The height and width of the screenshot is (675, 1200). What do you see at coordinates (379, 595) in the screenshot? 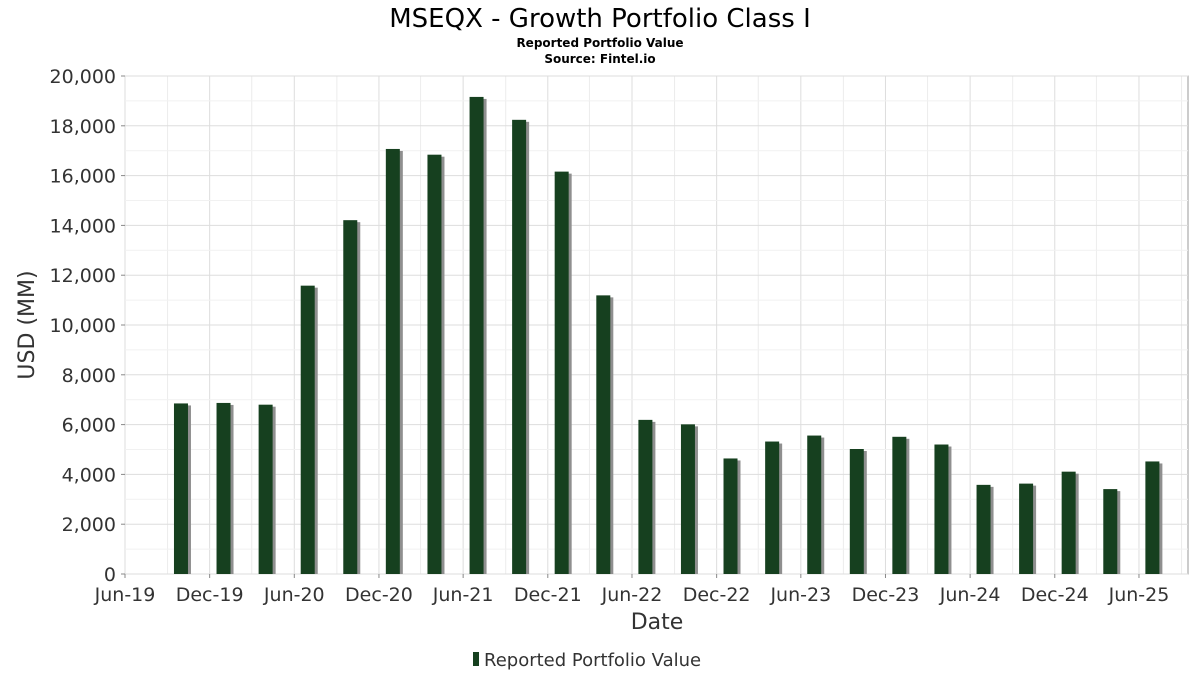
I see `x-tick-label: Dec-20` at bounding box center [379, 595].